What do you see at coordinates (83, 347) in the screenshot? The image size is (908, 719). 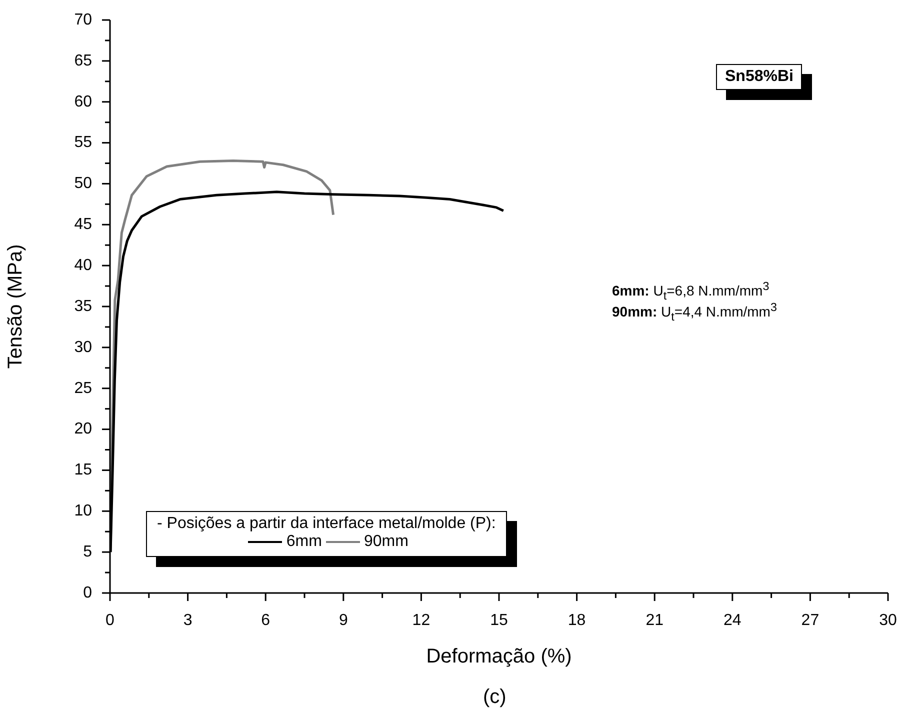 I see `y-tick-label: 30` at bounding box center [83, 347].